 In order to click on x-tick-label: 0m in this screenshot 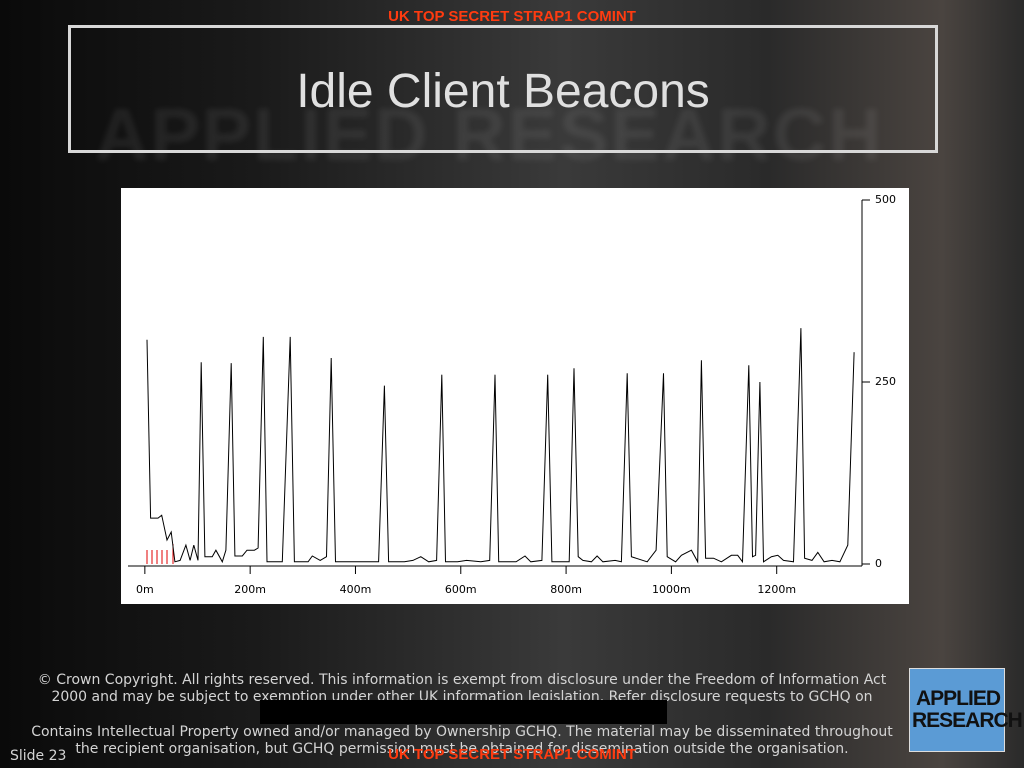, I will do `click(145, 589)`.